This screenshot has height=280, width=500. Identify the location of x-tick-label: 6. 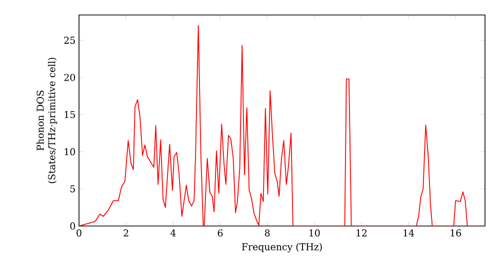
(220, 233).